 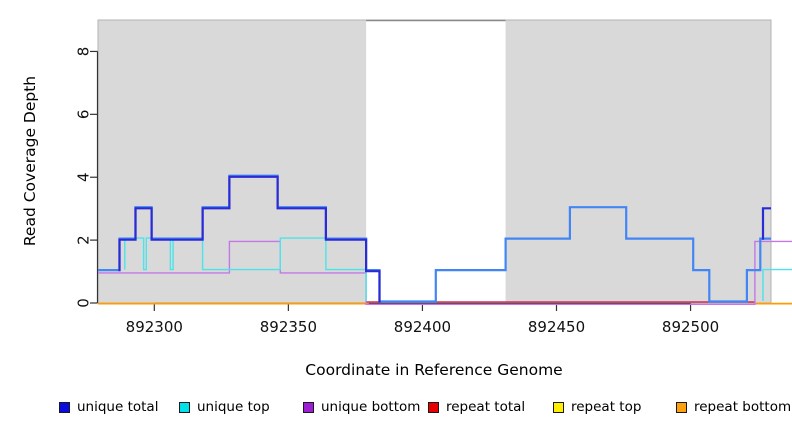 I want to click on x-tick-label: 892350, so click(x=288, y=327).